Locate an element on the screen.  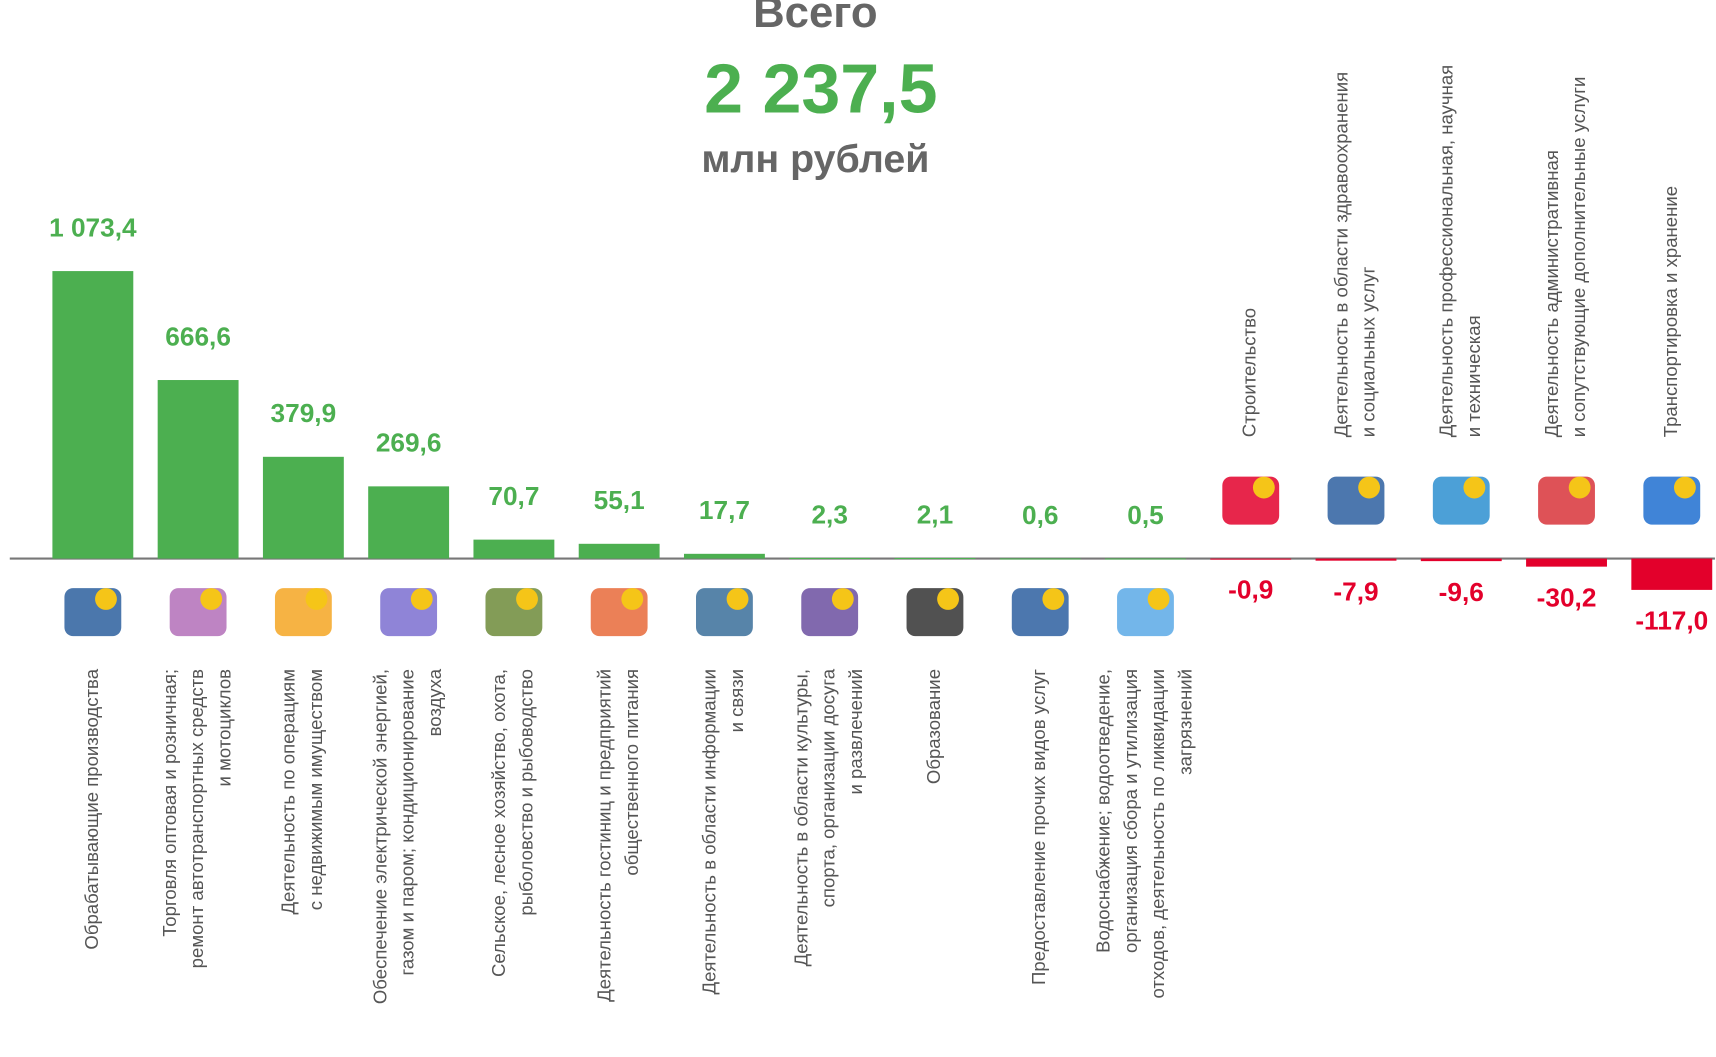
value-label: 2,3 is located at coordinates (829, 514).